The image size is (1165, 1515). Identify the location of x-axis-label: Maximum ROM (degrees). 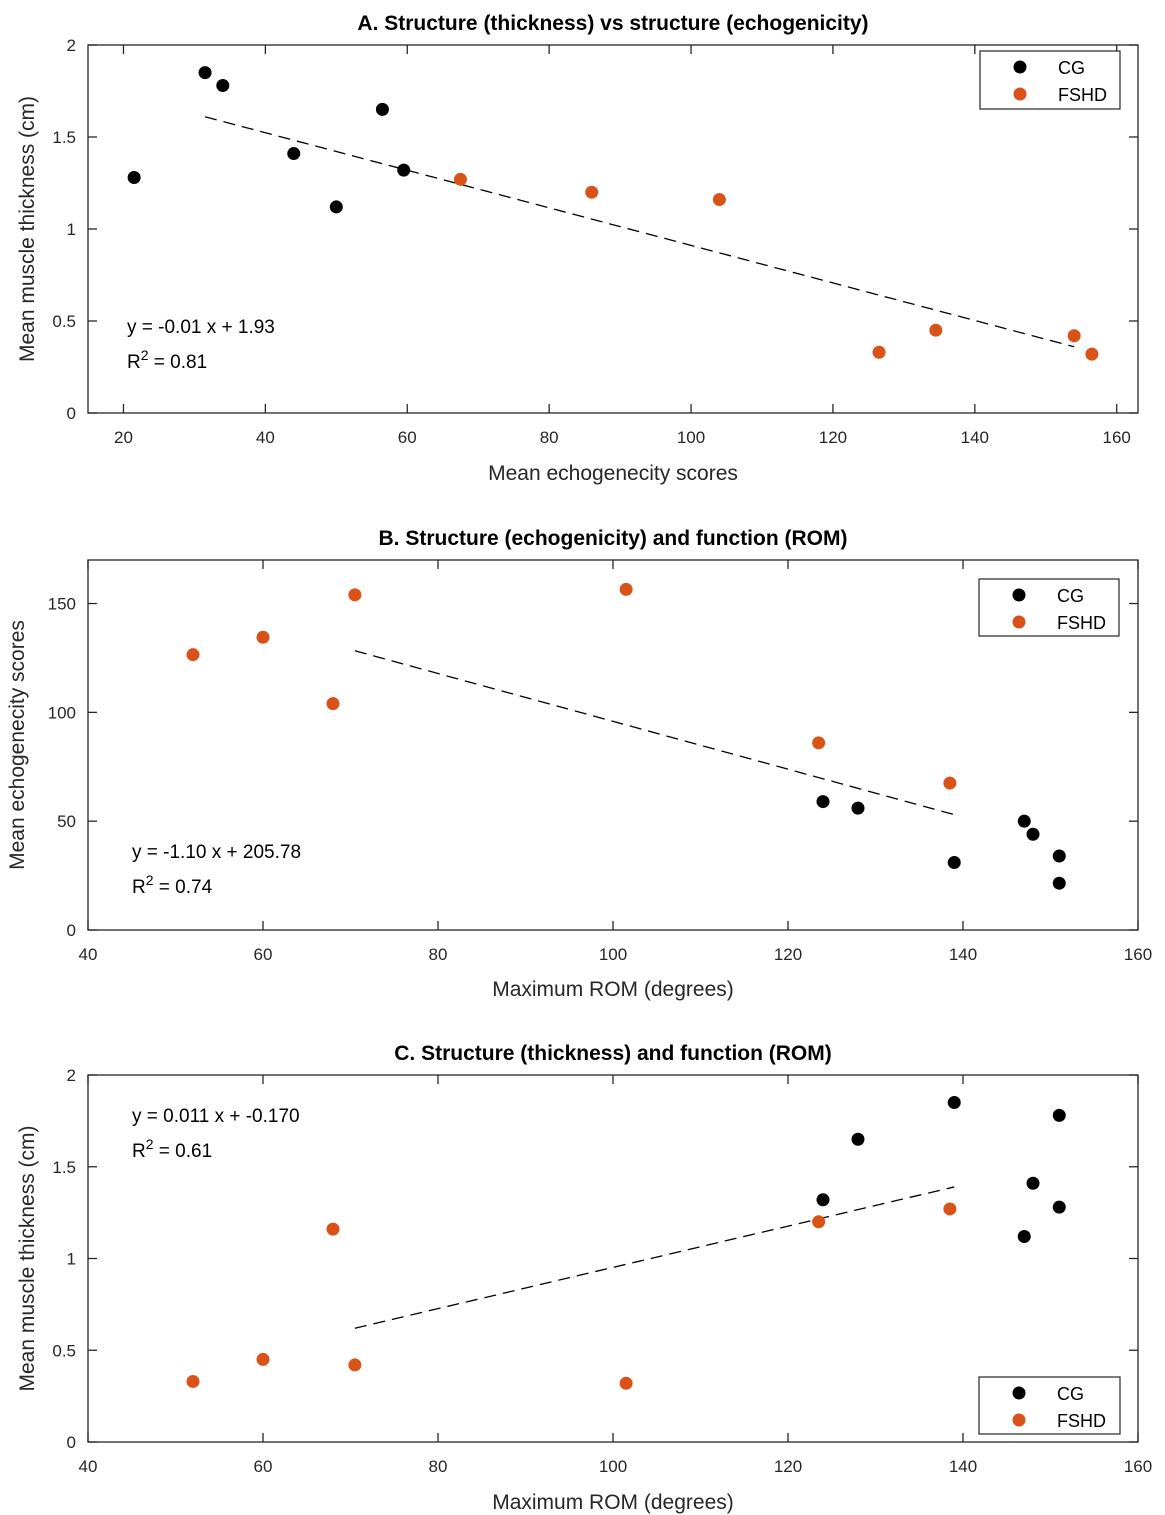
(613, 989).